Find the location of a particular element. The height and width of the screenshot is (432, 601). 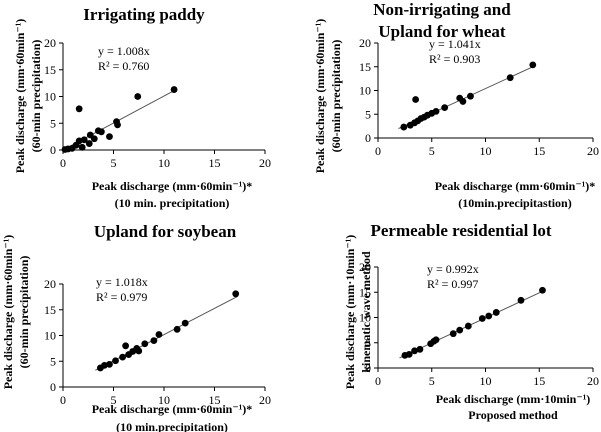

r-squared: R² = 0.997 is located at coordinates (452, 284).